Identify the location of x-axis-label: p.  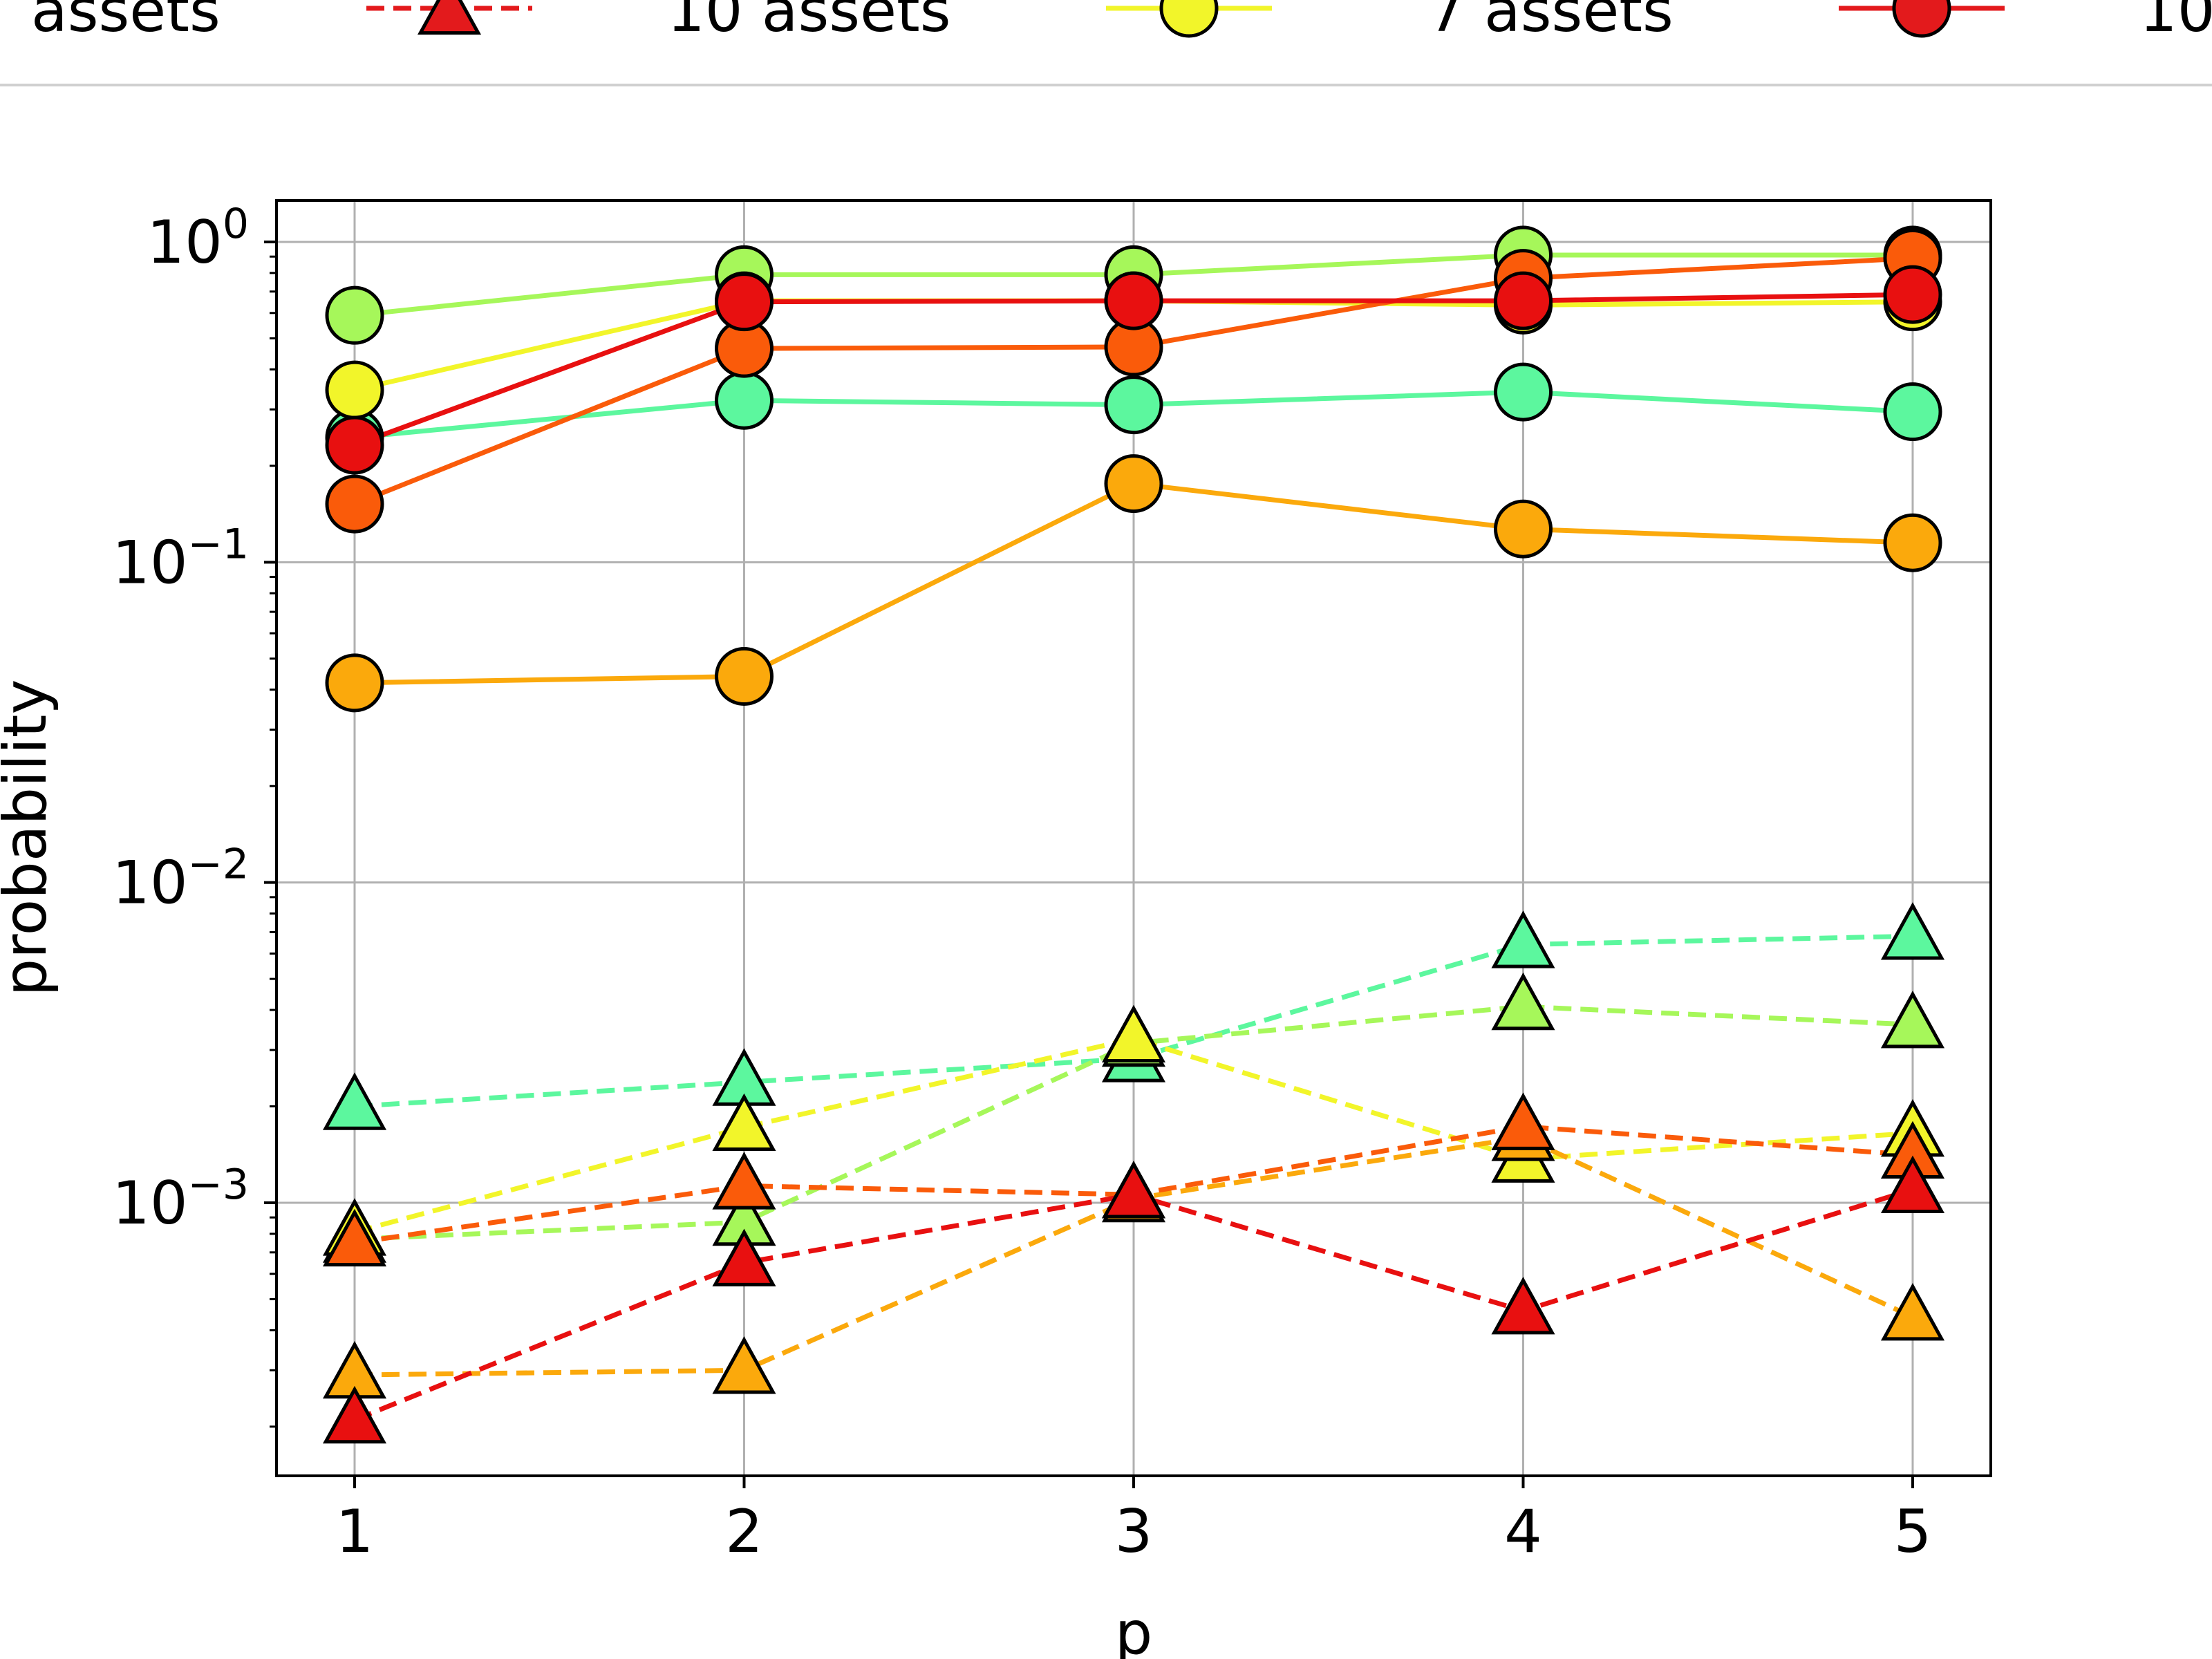
(1134, 1629).